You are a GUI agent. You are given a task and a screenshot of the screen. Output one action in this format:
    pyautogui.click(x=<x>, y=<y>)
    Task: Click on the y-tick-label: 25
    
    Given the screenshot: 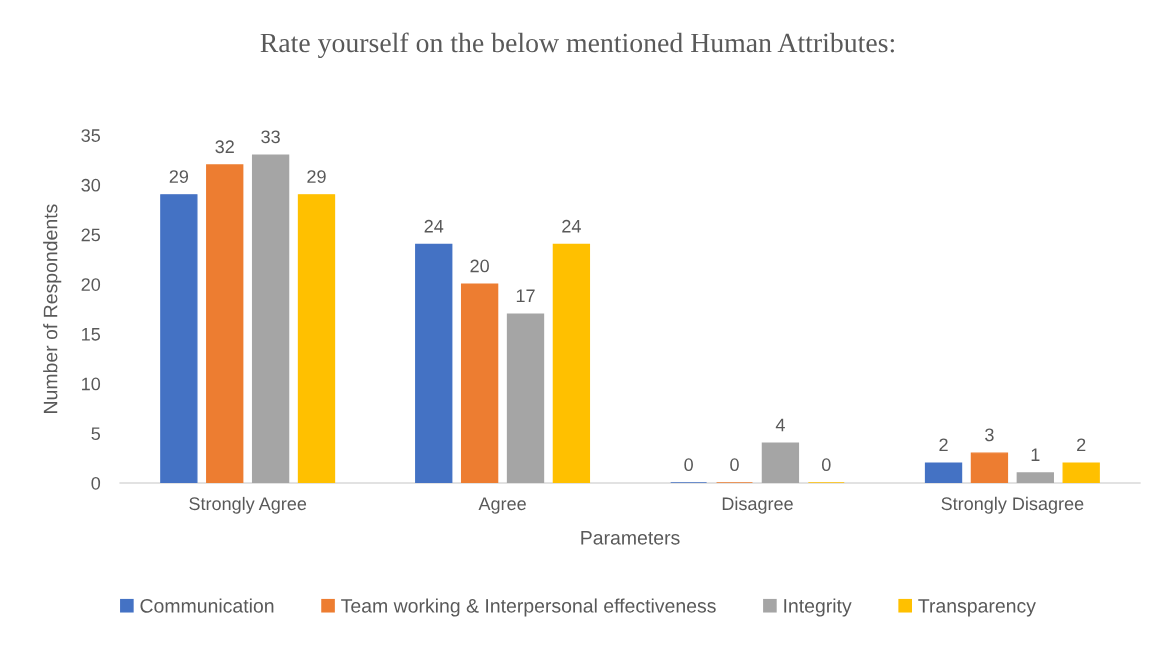 What is the action you would take?
    pyautogui.click(x=91, y=235)
    